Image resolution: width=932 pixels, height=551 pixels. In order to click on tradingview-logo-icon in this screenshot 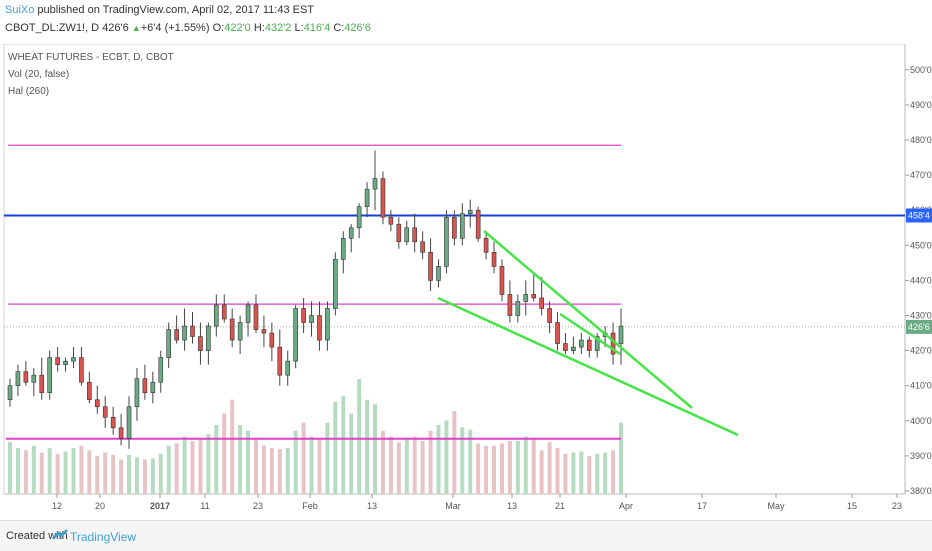, I will do `click(60, 534)`.